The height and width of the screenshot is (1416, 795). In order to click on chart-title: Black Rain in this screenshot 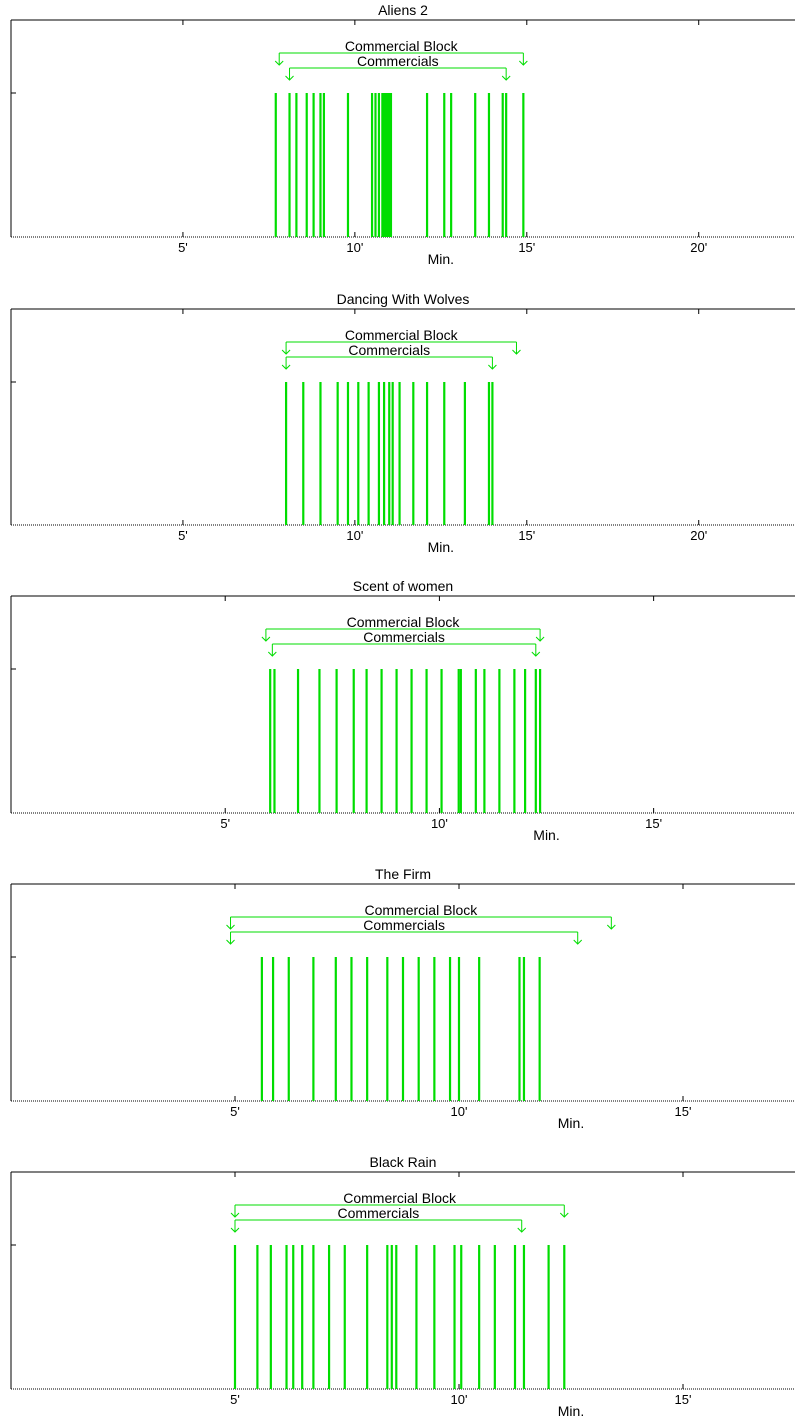, I will do `click(403, 1162)`.